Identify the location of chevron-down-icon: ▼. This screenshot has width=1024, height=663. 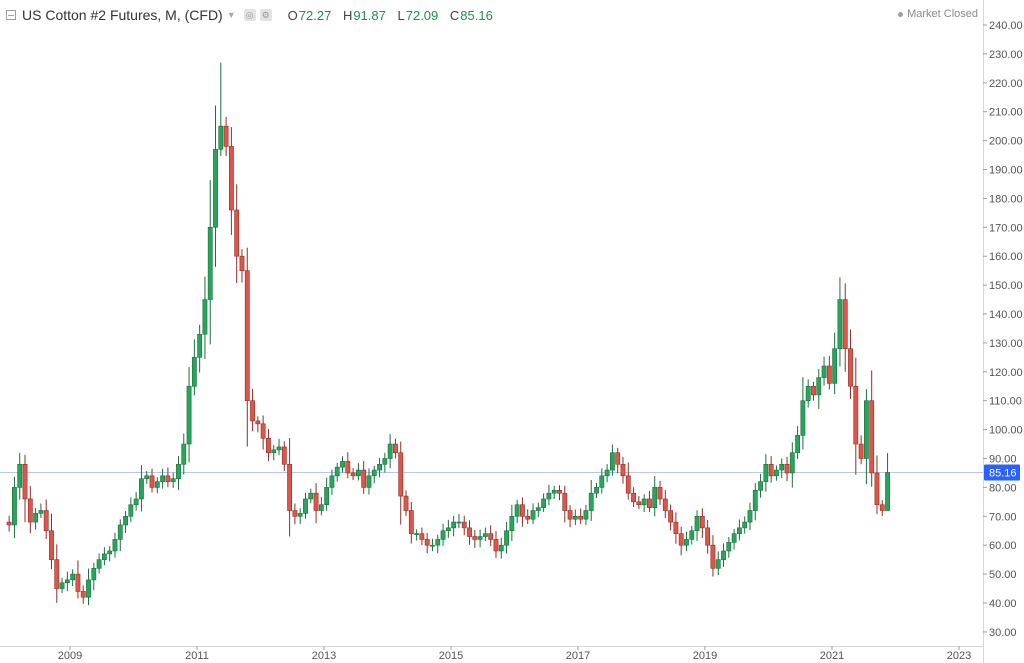
(231, 15).